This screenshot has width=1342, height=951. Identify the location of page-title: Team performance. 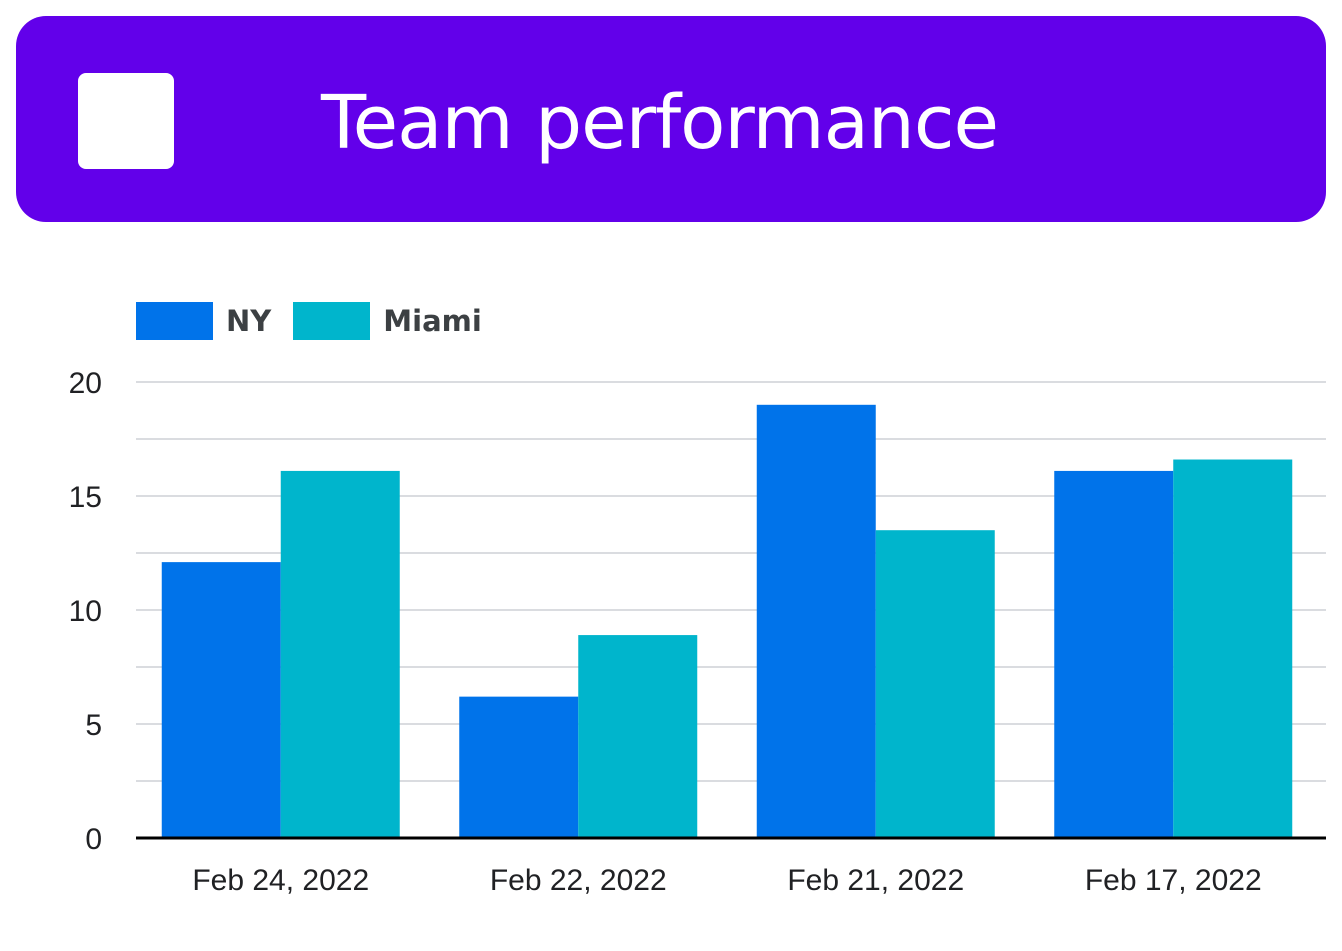
(660, 123).